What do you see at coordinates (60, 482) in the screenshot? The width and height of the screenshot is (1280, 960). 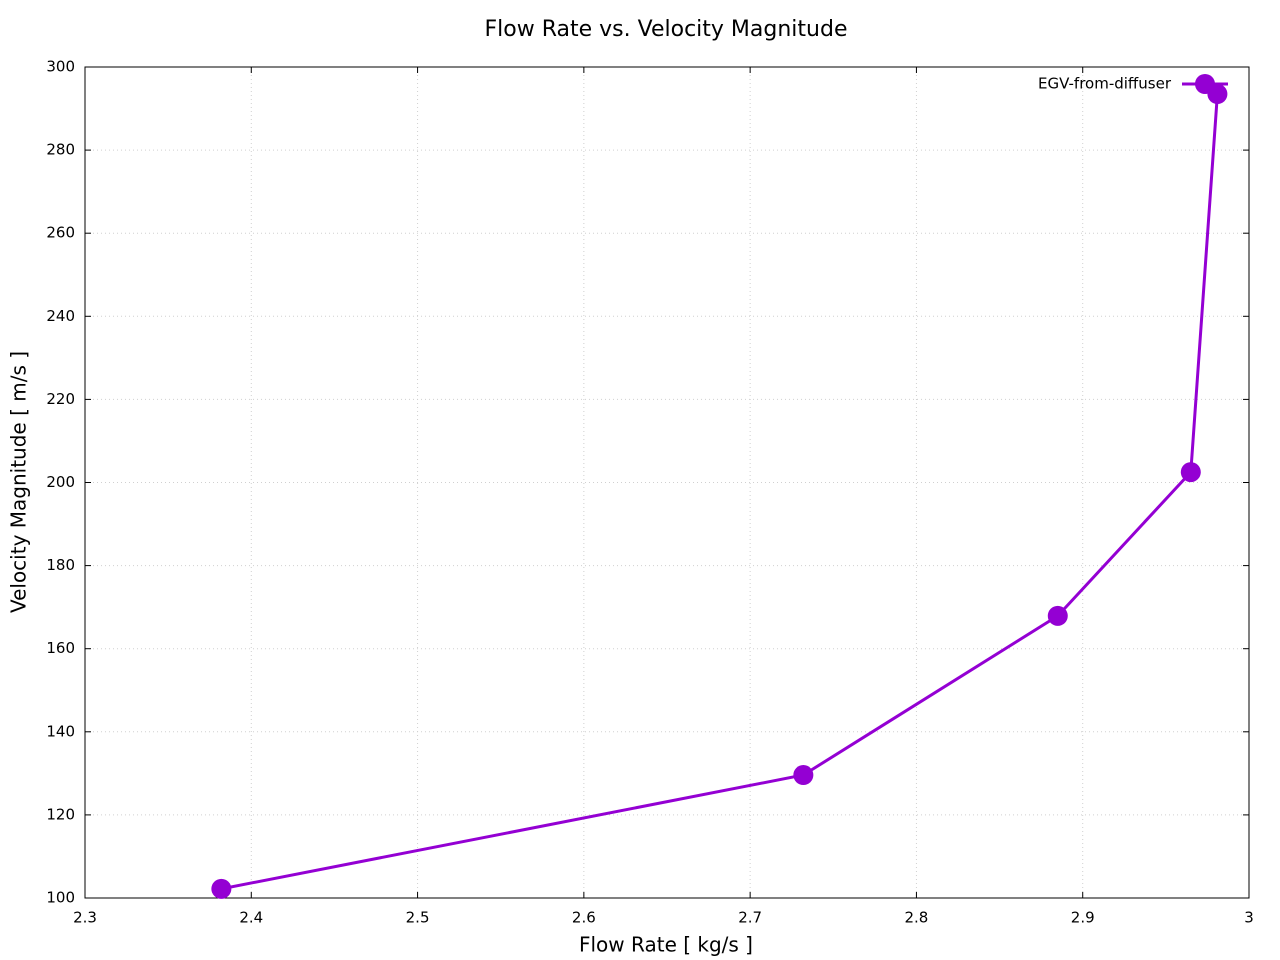 I see `y-tick-label: 200` at bounding box center [60, 482].